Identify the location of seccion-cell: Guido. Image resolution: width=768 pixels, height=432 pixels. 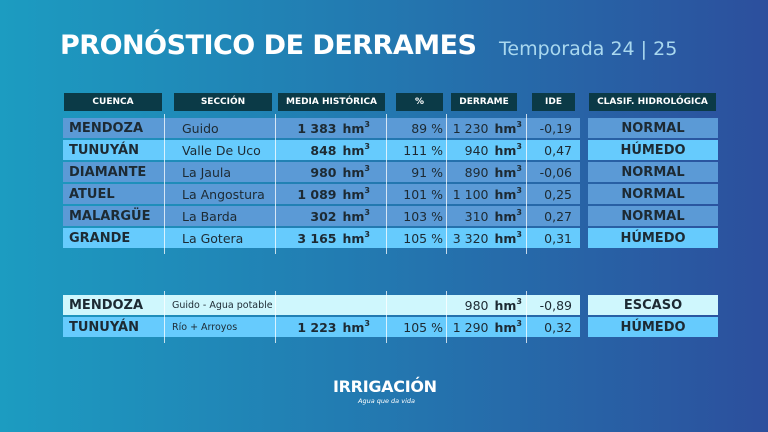
(219, 128).